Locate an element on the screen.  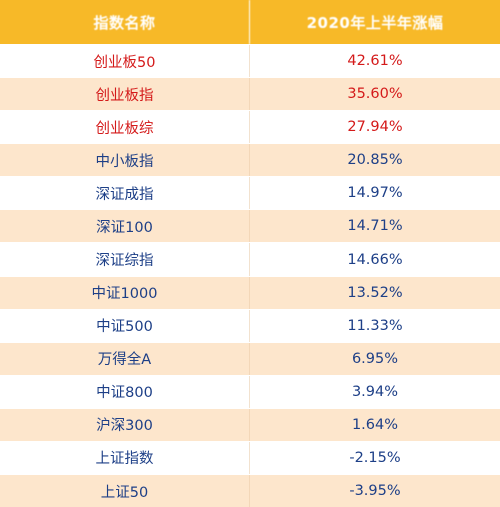
index-name-cell: 深证100 is located at coordinates (125, 226).